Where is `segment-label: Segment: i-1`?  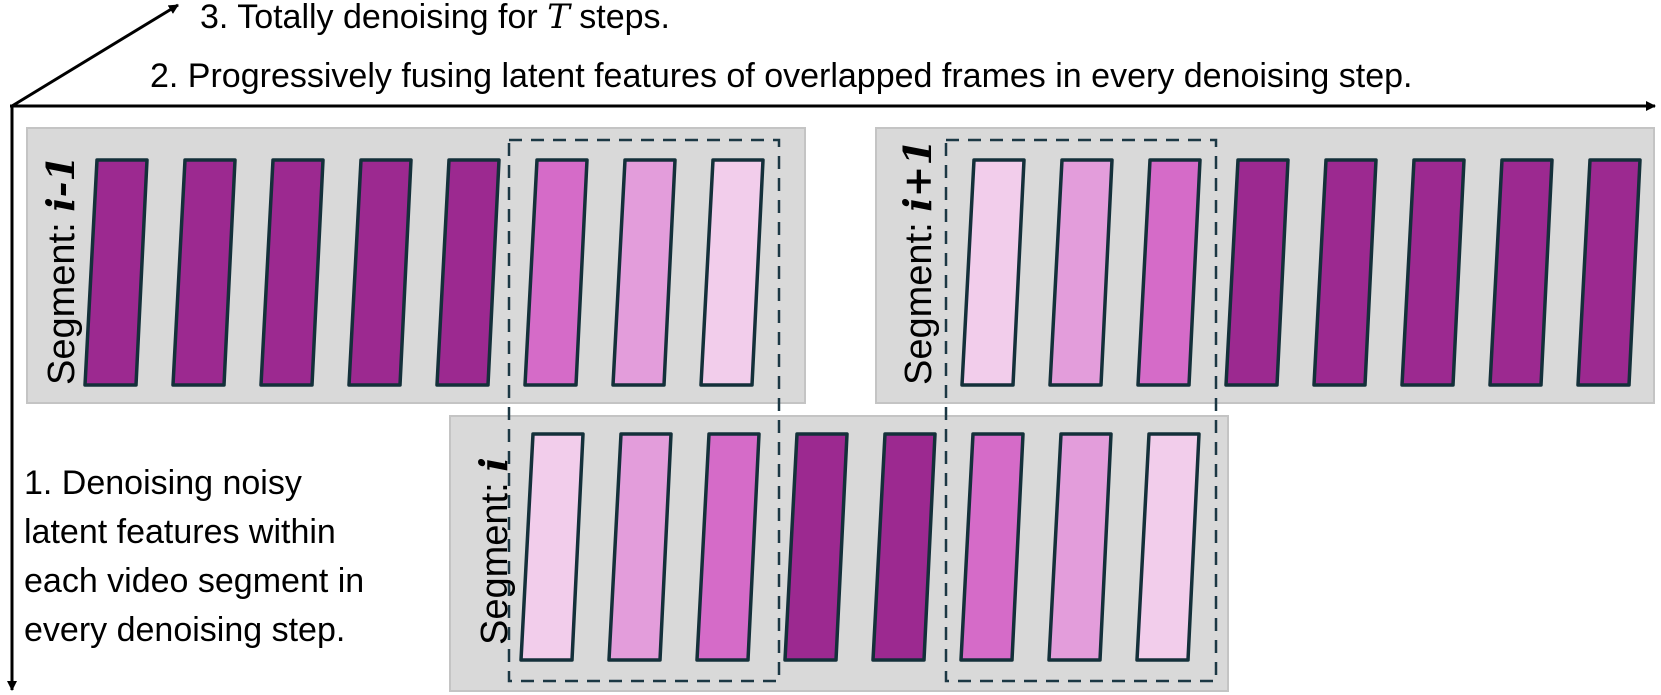
segment-label: Segment: i-1 is located at coordinates (60, 270).